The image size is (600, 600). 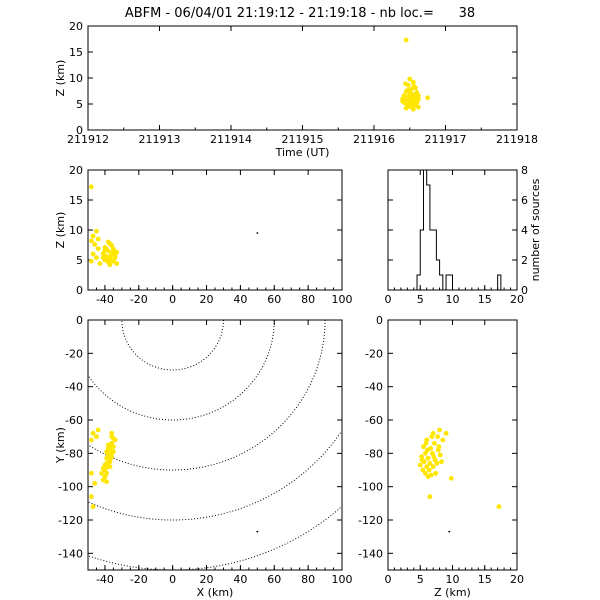 I want to click on z-histogram-xtick-label: 0, so click(x=388, y=299).